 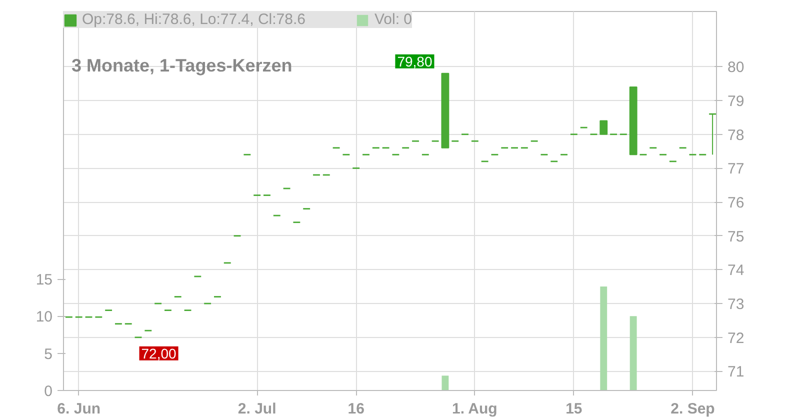 I want to click on y-tick-label: 72, so click(x=736, y=338).